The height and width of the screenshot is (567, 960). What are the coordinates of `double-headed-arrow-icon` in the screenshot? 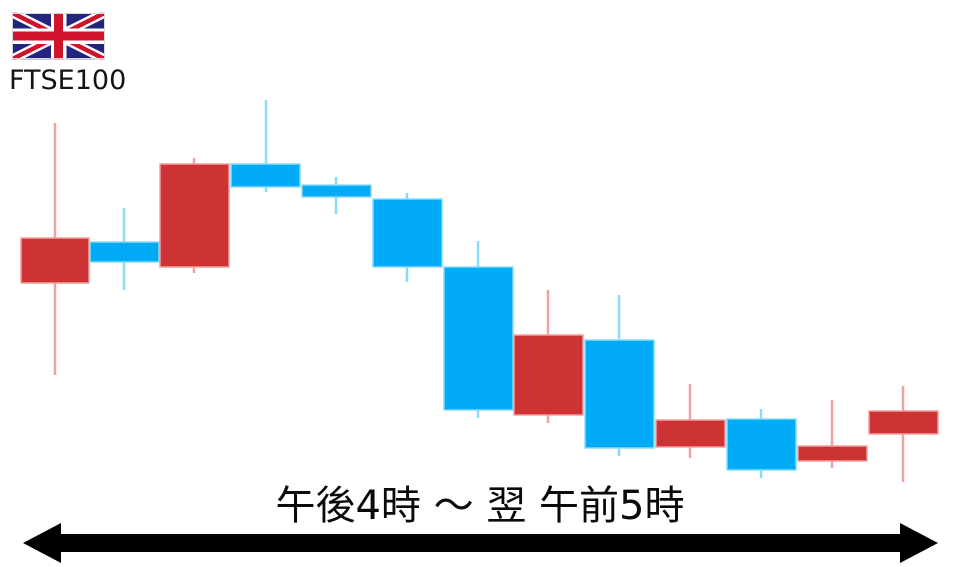 It's located at (480, 543).